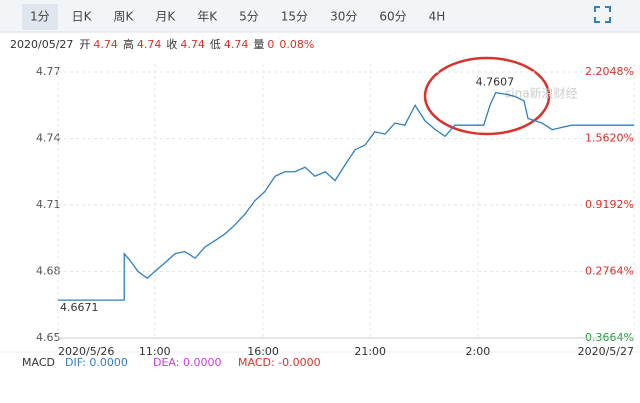 The height and width of the screenshot is (403, 640). What do you see at coordinates (606, 351) in the screenshot?
I see `x-tick-label: 2020/5/27` at bounding box center [606, 351].